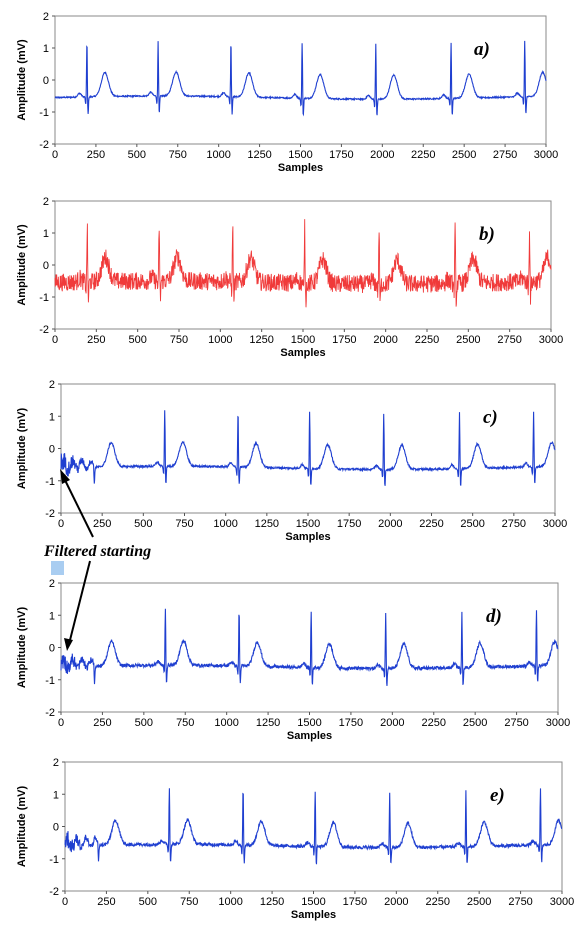 This screenshot has height=936, width=580. What do you see at coordinates (482, 49) in the screenshot?
I see `panel-label: a)` at bounding box center [482, 49].